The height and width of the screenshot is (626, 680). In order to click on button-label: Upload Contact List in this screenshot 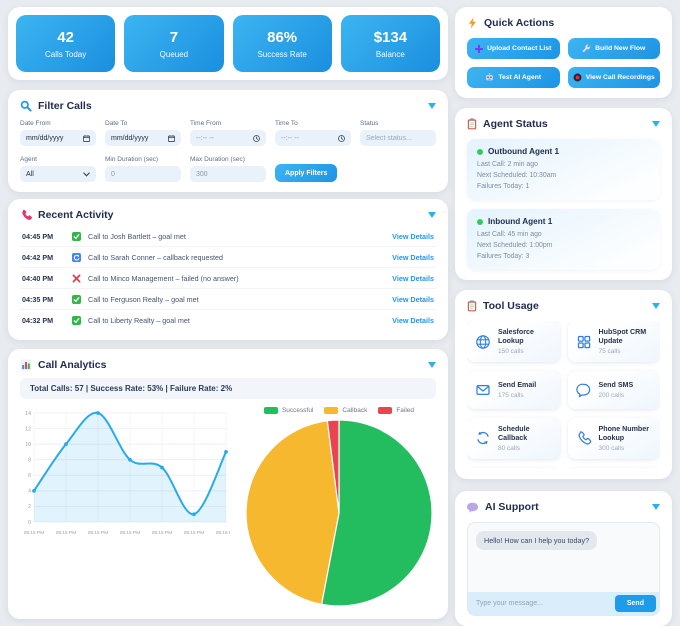, I will do `click(519, 48)`.